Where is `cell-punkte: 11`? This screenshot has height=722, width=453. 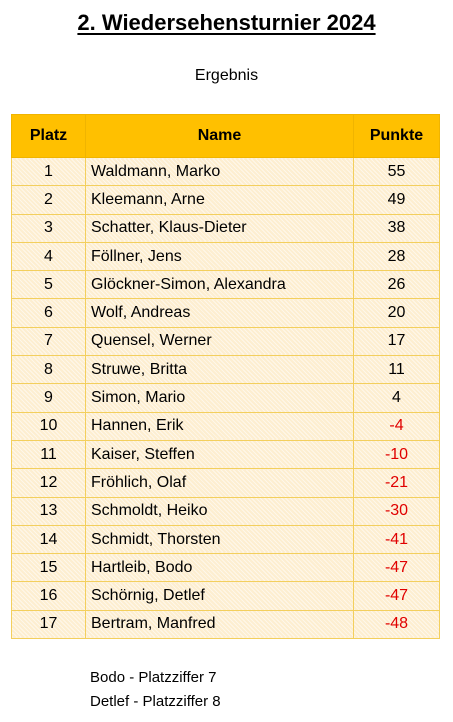 cell-punkte: 11 is located at coordinates (396, 370).